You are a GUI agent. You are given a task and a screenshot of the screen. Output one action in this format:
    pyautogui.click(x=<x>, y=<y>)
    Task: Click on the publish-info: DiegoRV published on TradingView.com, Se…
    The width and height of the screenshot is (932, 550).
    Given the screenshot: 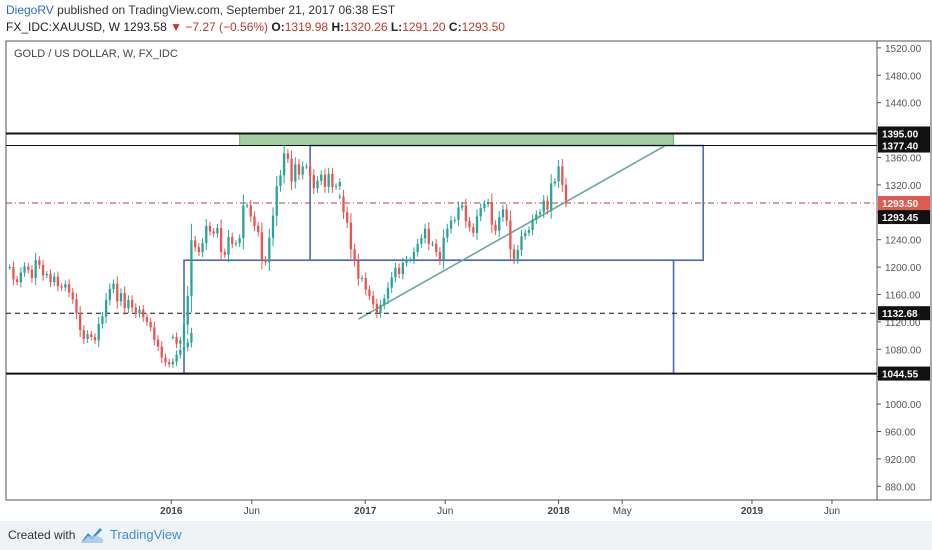 What is the action you would take?
    pyautogui.click(x=200, y=10)
    